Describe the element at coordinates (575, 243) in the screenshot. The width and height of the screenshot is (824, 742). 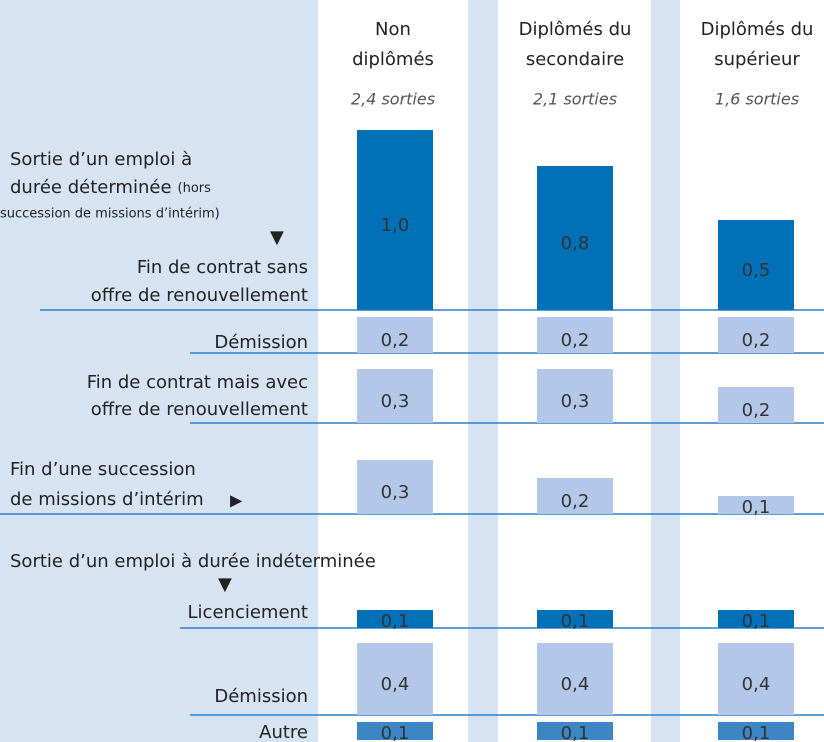
I see `value-label: 0,8` at that location.